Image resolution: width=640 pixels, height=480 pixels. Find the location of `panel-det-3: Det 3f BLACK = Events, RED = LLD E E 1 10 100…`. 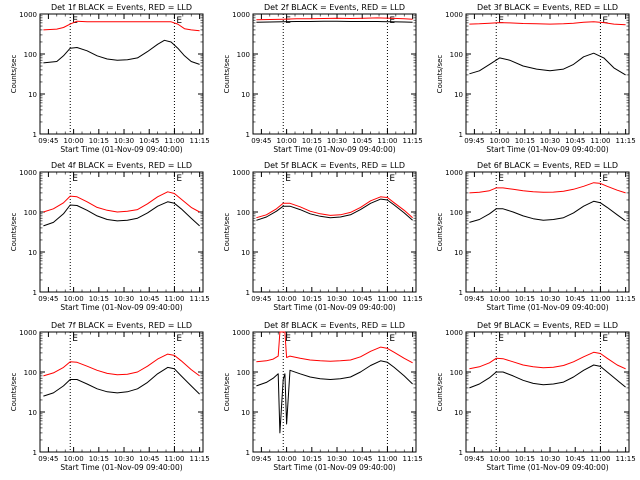

panel-det-3: Det 3f BLACK = Events, RED = LLD E E 1 10 100… is located at coordinates (536, 78).